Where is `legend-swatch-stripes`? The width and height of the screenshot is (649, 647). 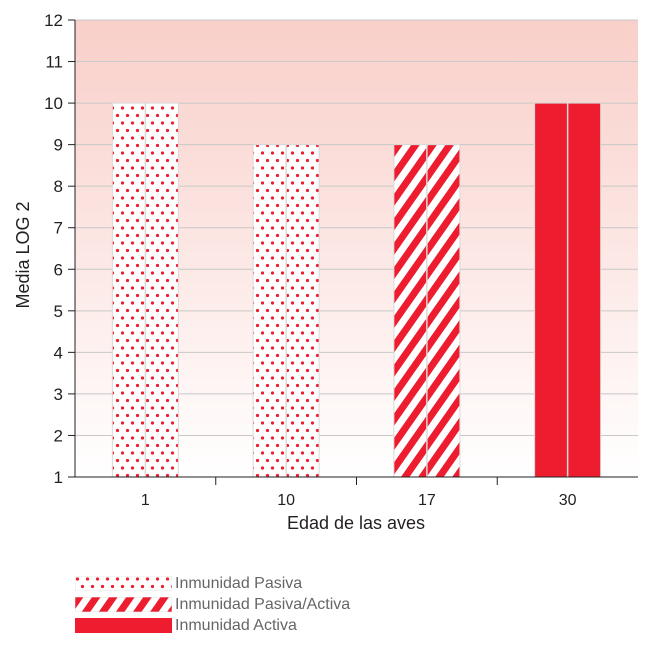 legend-swatch-stripes is located at coordinates (123, 604).